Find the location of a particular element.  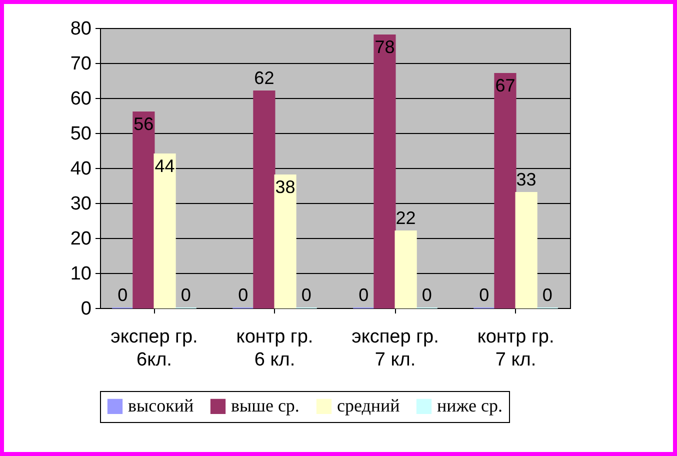

data-label: 56 is located at coordinates (144, 124).